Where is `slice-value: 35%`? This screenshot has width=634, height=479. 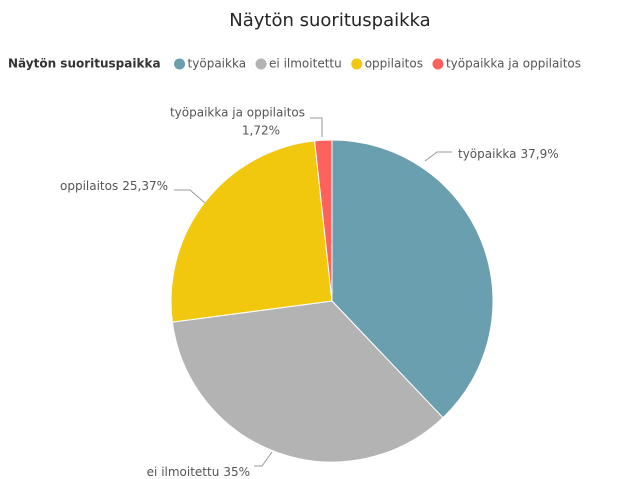 slice-value: 35% is located at coordinates (236, 472).